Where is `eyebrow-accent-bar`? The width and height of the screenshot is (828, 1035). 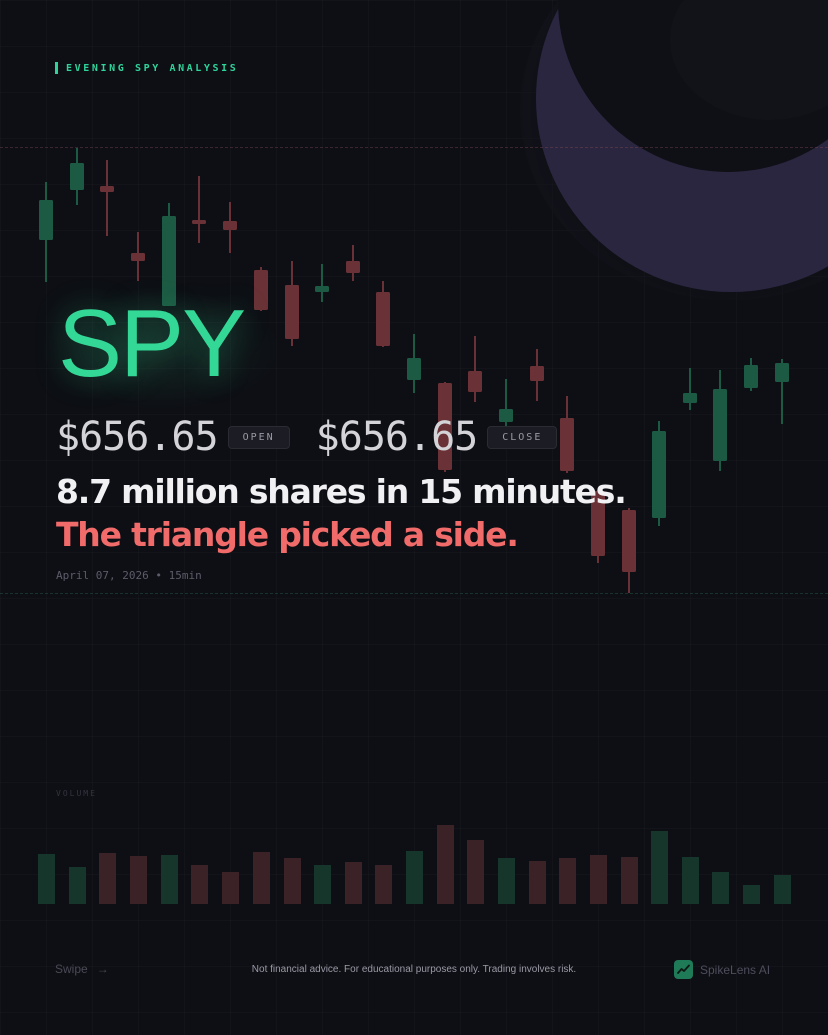 eyebrow-accent-bar is located at coordinates (56, 68).